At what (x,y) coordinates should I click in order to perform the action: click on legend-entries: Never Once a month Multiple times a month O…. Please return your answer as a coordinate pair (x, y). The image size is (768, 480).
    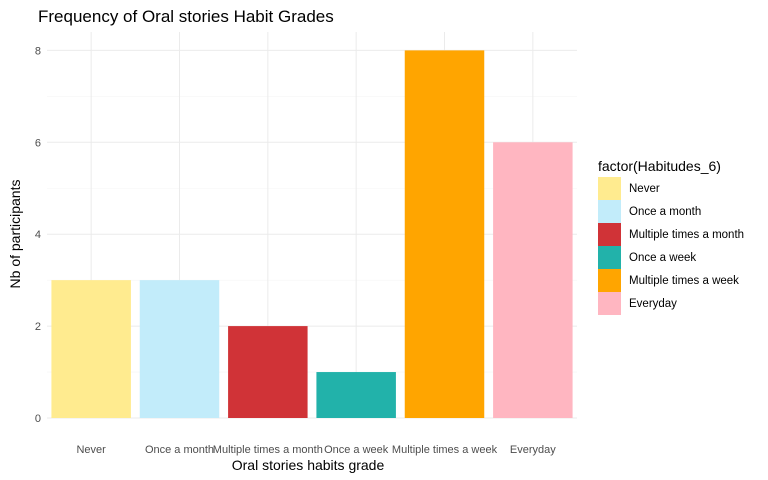
    Looking at the image, I should click on (671, 246).